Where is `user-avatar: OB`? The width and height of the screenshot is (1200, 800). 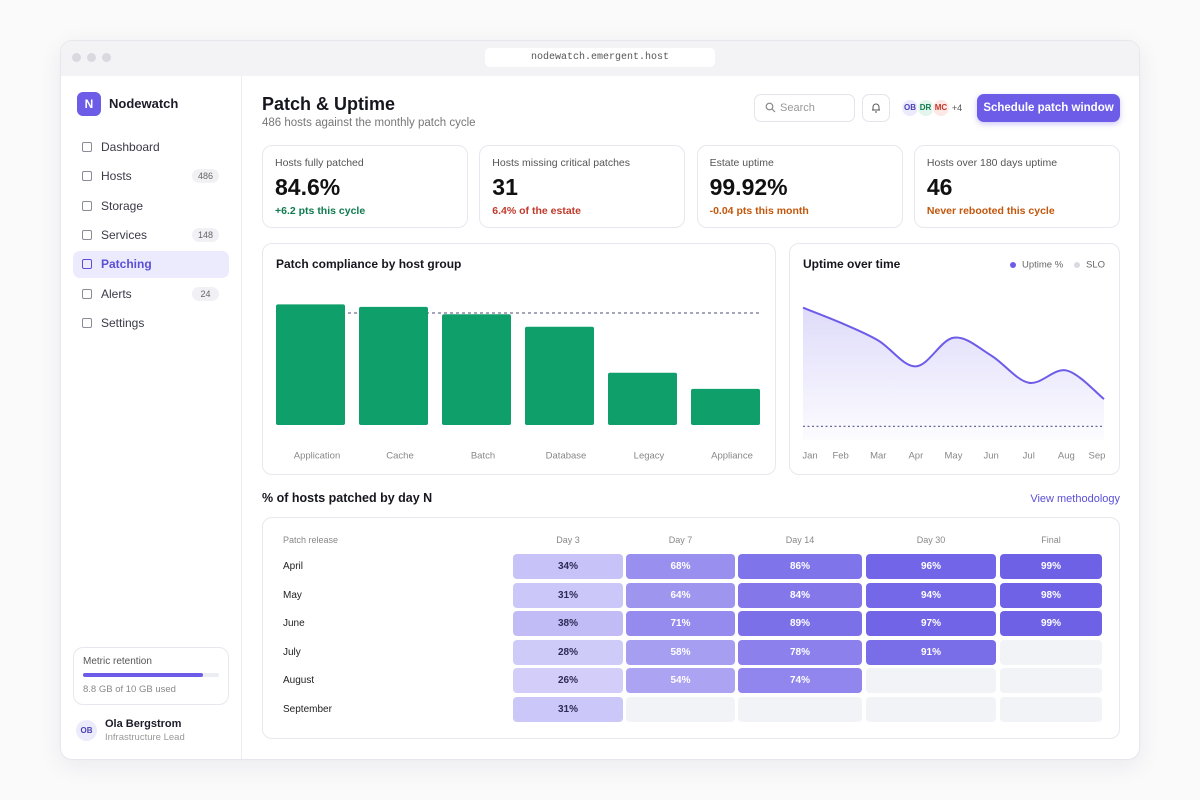 user-avatar: OB is located at coordinates (86, 730).